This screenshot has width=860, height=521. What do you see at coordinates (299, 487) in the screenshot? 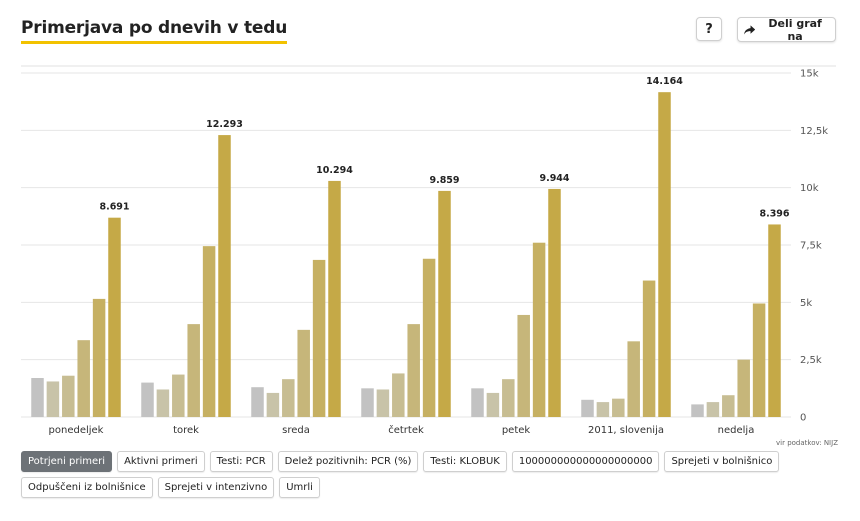
I see `metric-button: Umrli` at bounding box center [299, 487].